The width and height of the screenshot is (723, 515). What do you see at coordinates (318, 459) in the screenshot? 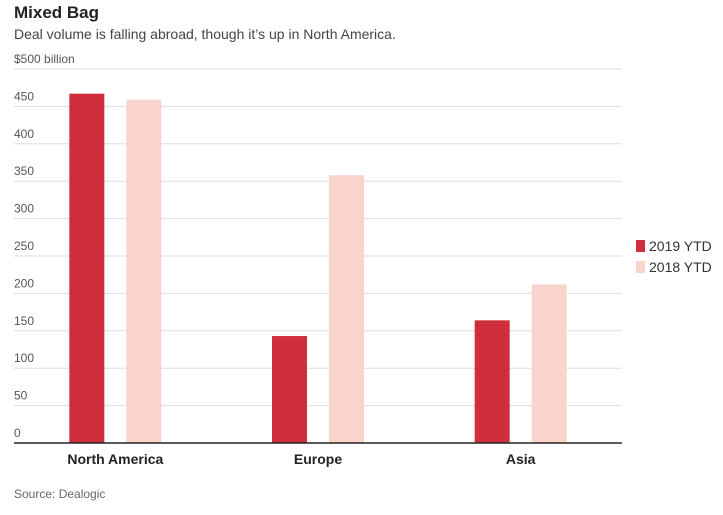
I see `x-category-label: Europe` at bounding box center [318, 459].